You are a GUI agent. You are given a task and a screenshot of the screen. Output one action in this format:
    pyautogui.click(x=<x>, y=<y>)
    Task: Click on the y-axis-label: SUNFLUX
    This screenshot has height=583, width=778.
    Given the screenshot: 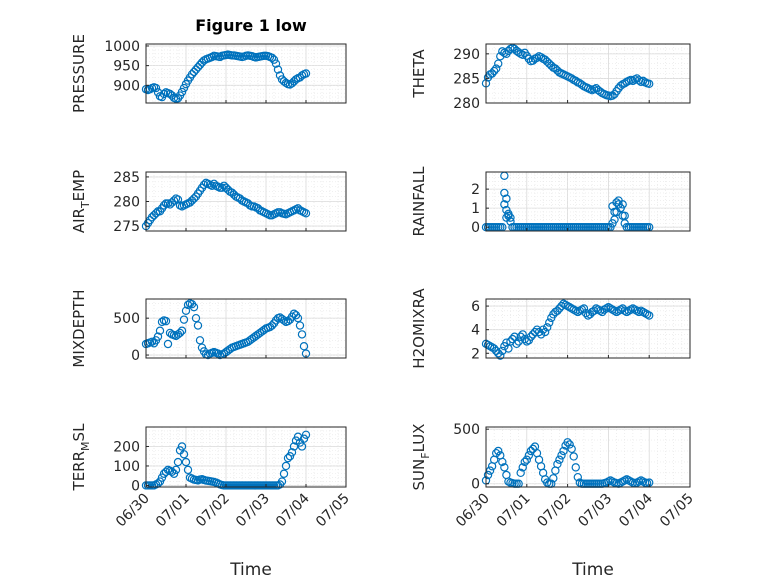 What is the action you would take?
    pyautogui.click(x=421, y=457)
    